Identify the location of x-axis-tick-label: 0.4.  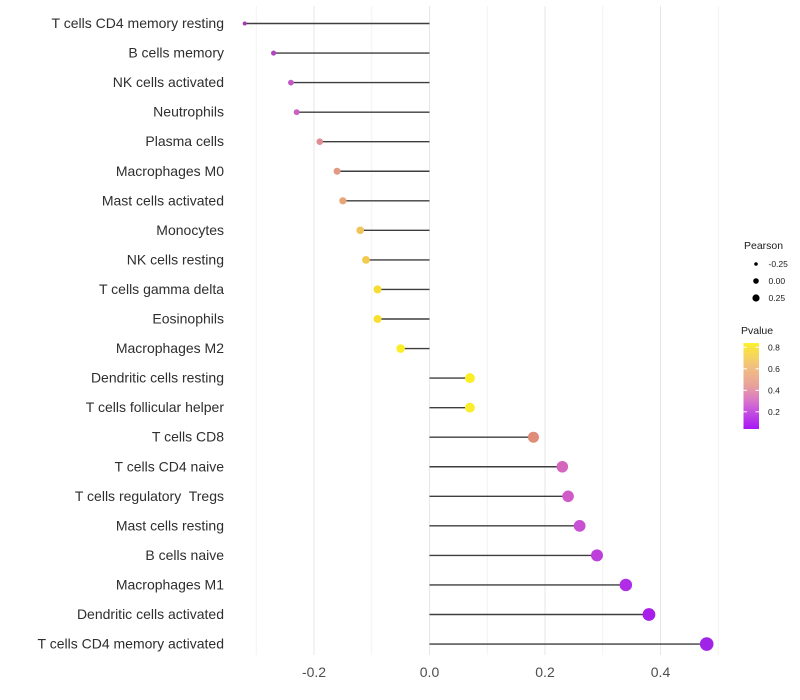
(661, 672).